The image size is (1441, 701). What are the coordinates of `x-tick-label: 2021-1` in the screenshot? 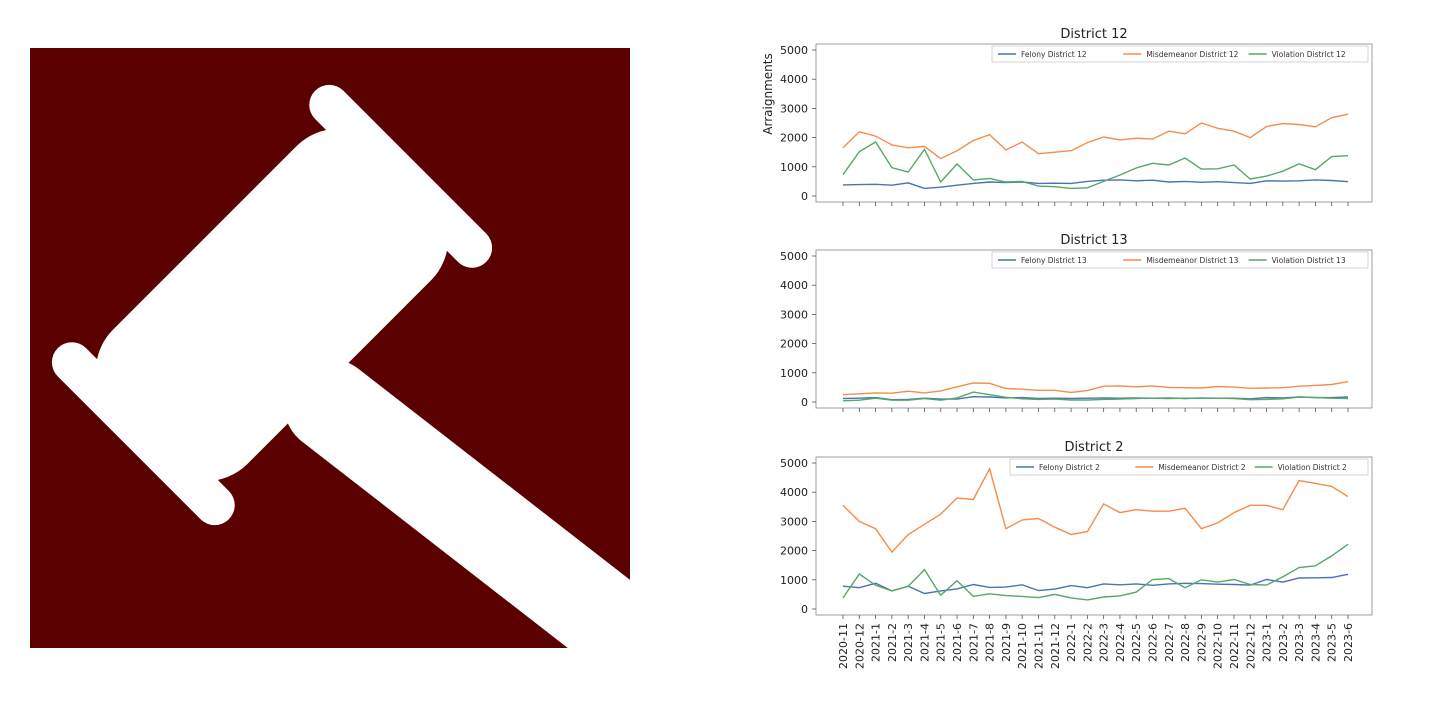 It's located at (876, 642).